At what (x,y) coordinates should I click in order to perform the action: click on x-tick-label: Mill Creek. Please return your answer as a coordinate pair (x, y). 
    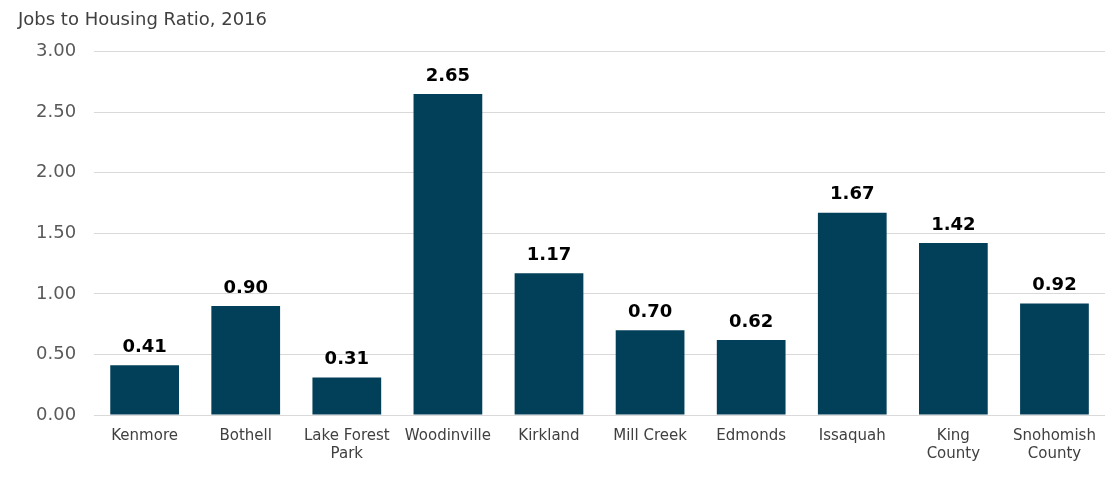
    Looking at the image, I should click on (650, 434).